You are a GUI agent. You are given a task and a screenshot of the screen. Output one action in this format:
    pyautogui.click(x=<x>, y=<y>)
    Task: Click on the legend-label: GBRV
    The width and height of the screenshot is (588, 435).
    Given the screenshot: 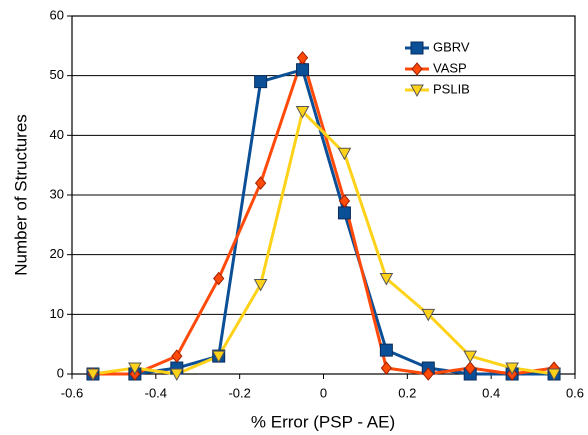 What is the action you would take?
    pyautogui.click(x=451, y=46)
    